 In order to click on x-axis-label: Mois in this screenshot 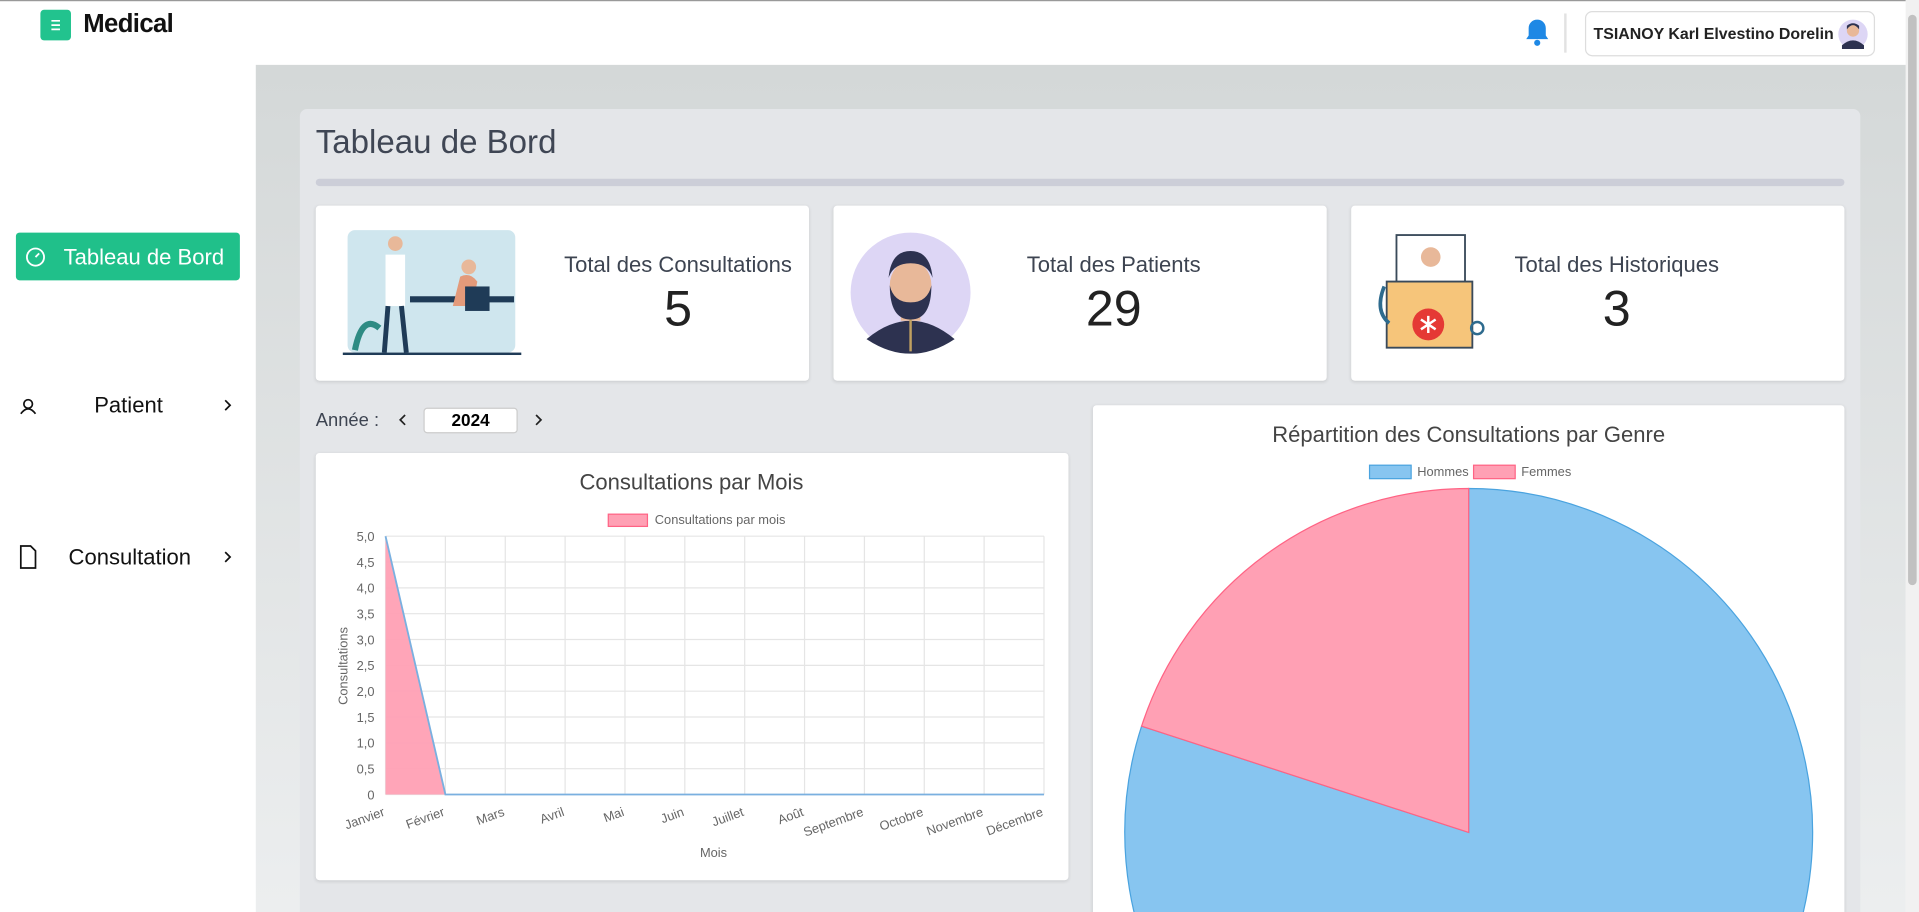, I will do `click(713, 852)`.